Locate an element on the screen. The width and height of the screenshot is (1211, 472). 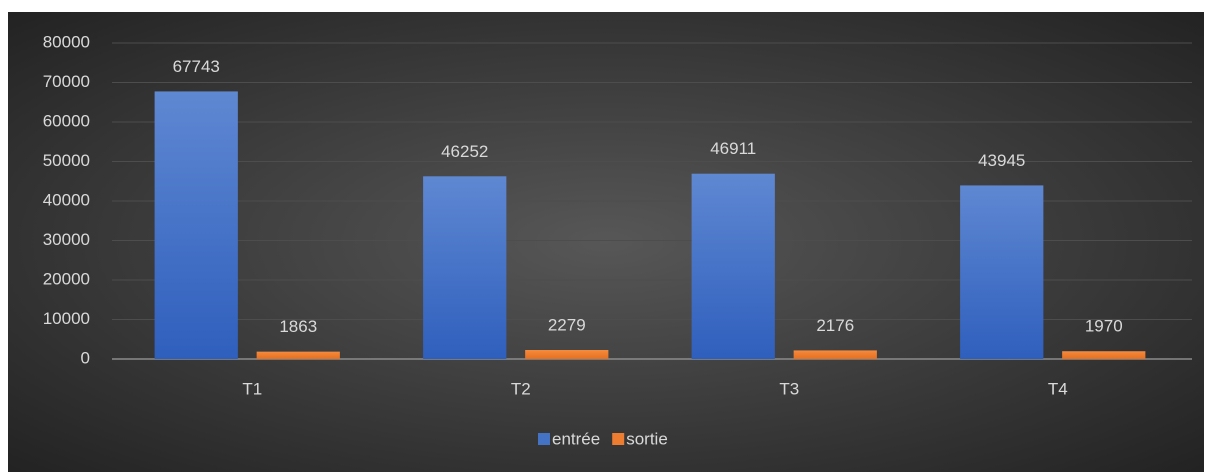
y-tick-label: 0 is located at coordinates (85, 357).